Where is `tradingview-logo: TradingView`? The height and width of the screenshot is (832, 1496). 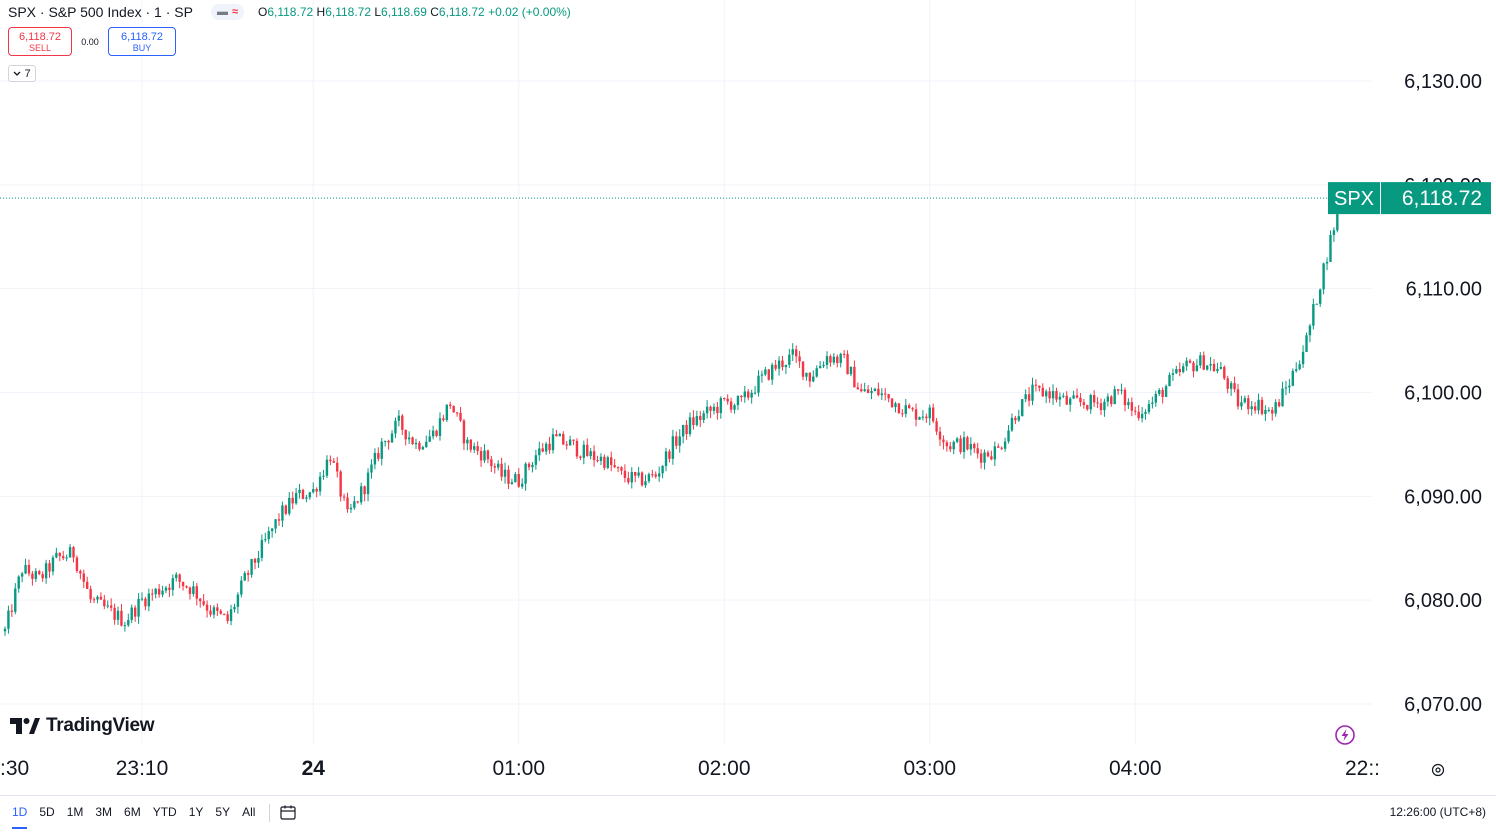
tradingview-logo: TradingView is located at coordinates (82, 726).